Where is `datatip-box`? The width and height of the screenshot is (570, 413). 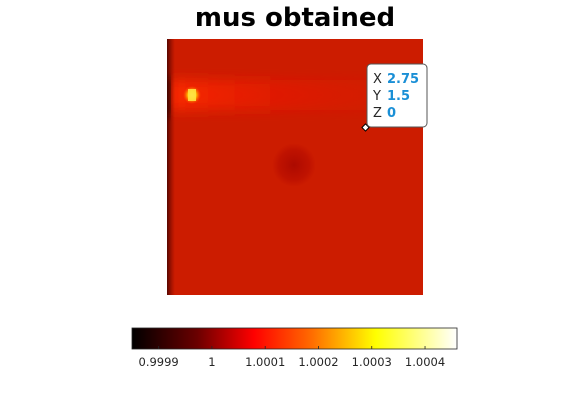 datatip-box is located at coordinates (397, 95).